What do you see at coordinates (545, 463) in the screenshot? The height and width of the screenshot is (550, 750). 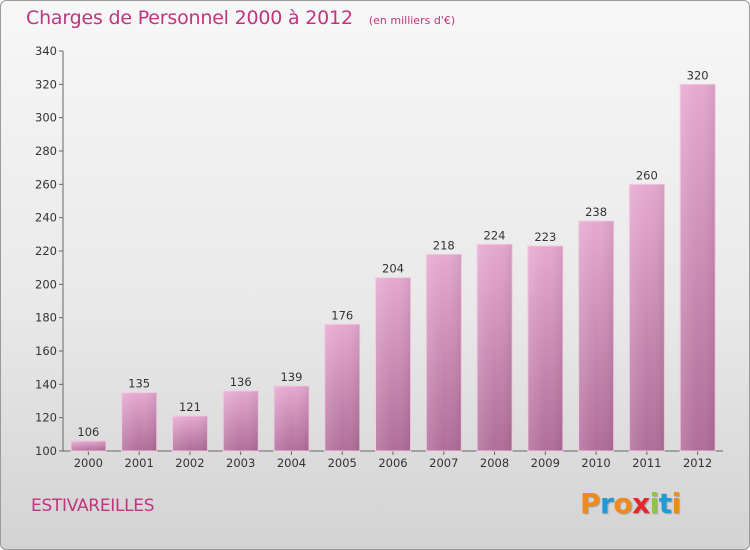 I see `x-tick-label: 2009` at bounding box center [545, 463].